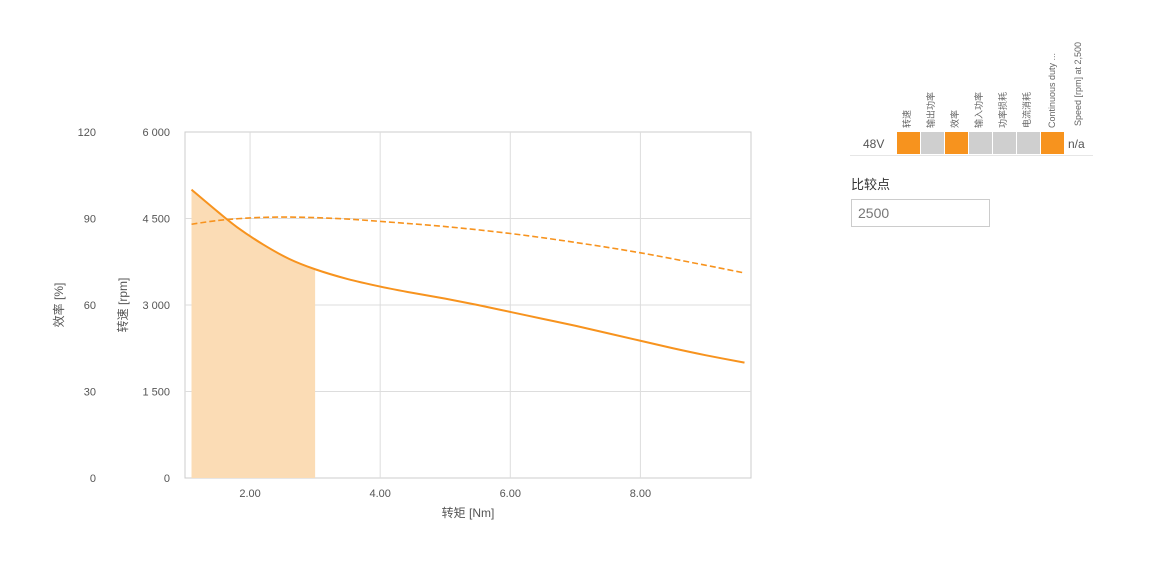 The width and height of the screenshot is (1159, 587). What do you see at coordinates (510, 494) in the screenshot?
I see `x-tick-label: 6.00` at bounding box center [510, 494].